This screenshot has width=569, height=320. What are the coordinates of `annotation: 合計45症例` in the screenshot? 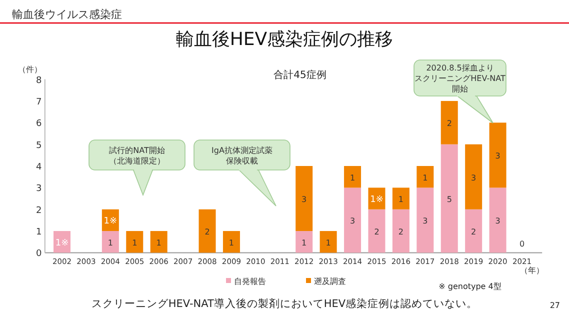 It's located at (300, 75).